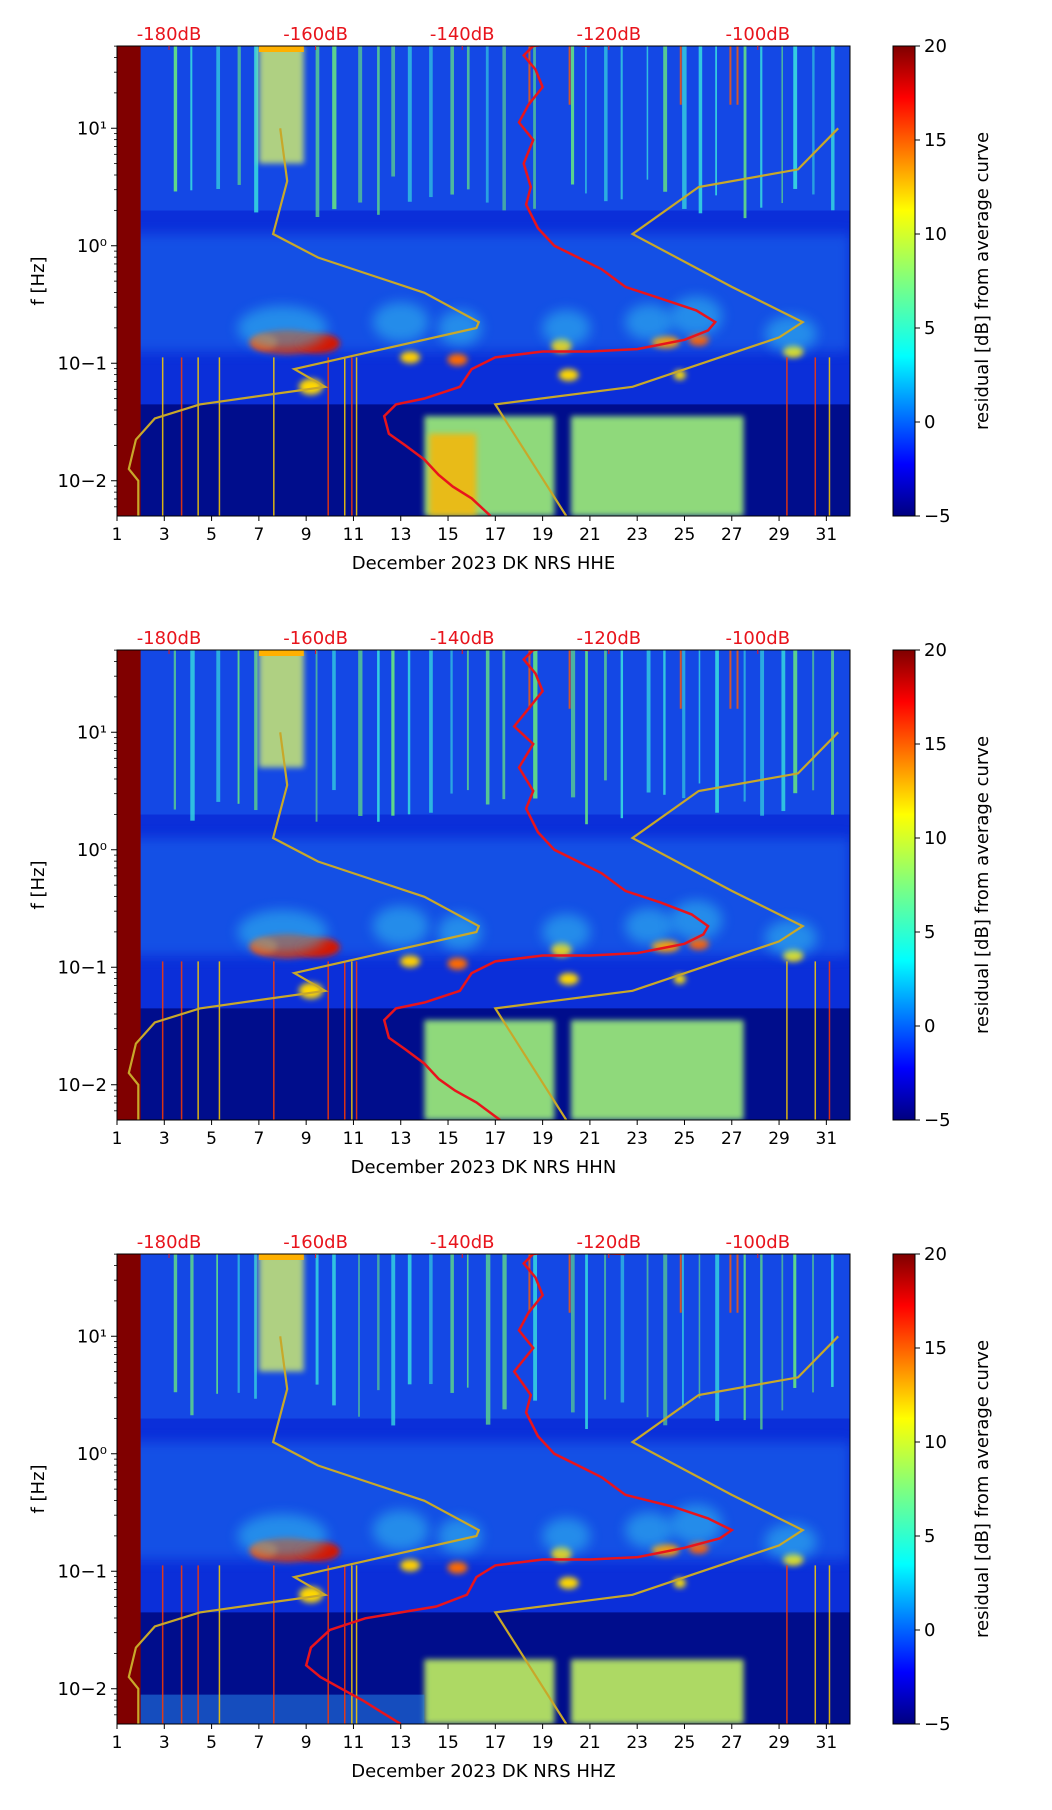 The width and height of the screenshot is (1052, 1810). What do you see at coordinates (637, 1743) in the screenshot?
I see `x-tick-label: 23` at bounding box center [637, 1743].